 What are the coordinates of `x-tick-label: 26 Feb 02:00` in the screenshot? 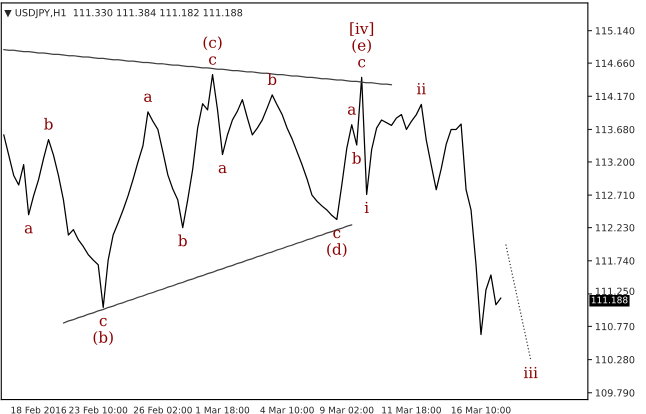 It's located at (163, 410).